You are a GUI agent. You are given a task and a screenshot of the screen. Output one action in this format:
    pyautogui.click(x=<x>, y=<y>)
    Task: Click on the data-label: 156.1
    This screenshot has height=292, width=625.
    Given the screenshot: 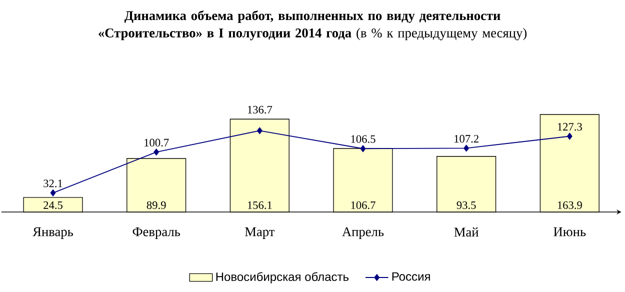 What is the action you would take?
    pyautogui.click(x=260, y=205)
    